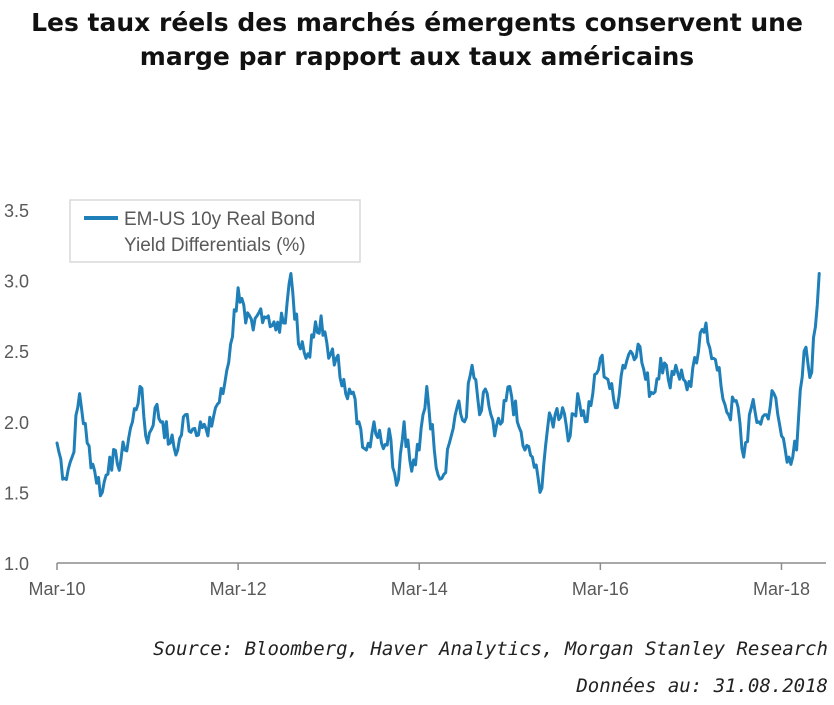  What do you see at coordinates (16, 423) in the screenshot?
I see `y-tick-label: 2.0` at bounding box center [16, 423].